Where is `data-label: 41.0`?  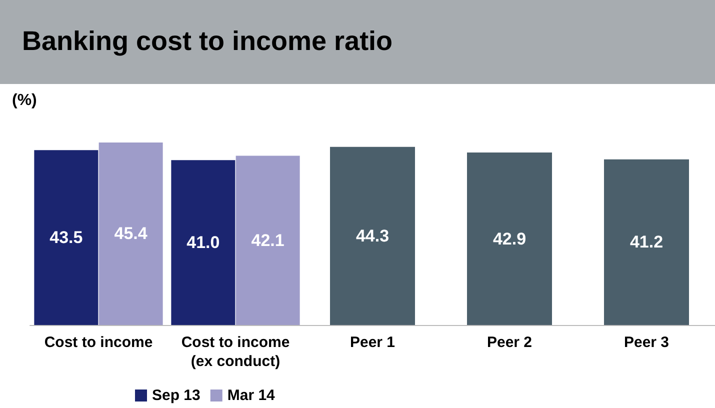
data-label: 41.0 is located at coordinates (203, 242).